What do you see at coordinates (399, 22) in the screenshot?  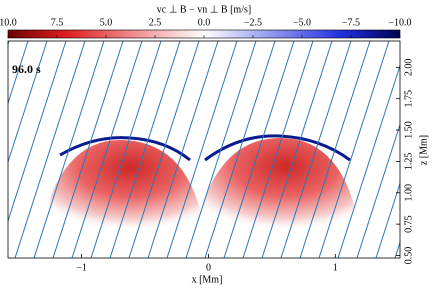 I see `colorbar-tick-label: −10.0` at bounding box center [399, 22].